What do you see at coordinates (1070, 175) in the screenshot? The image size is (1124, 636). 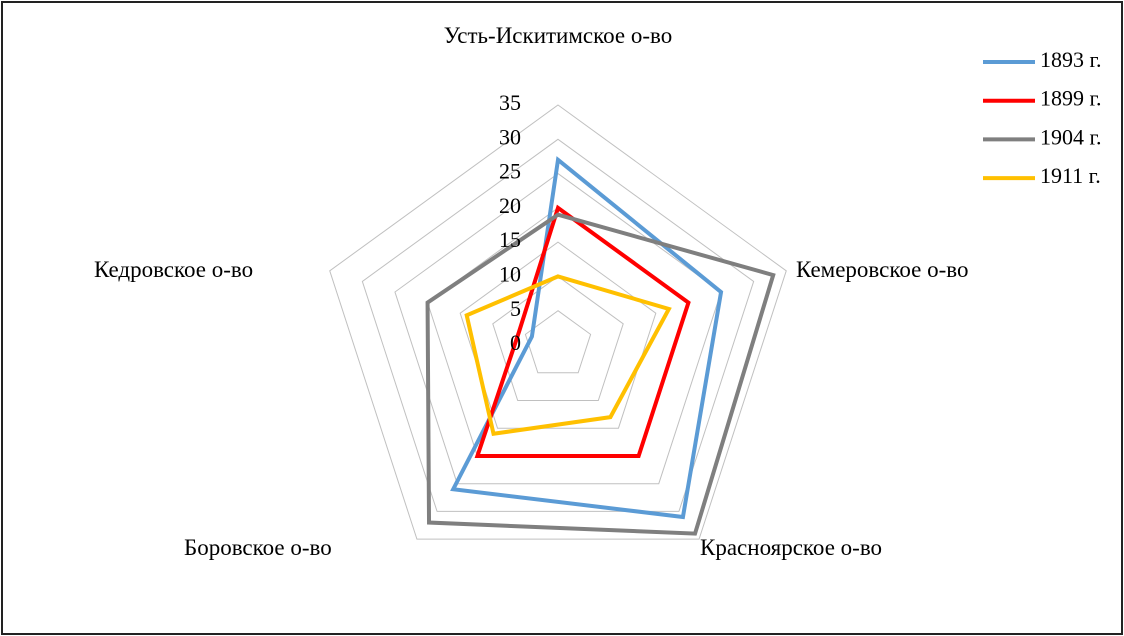 I see `legend-label: 1911 г.` at bounding box center [1070, 175].